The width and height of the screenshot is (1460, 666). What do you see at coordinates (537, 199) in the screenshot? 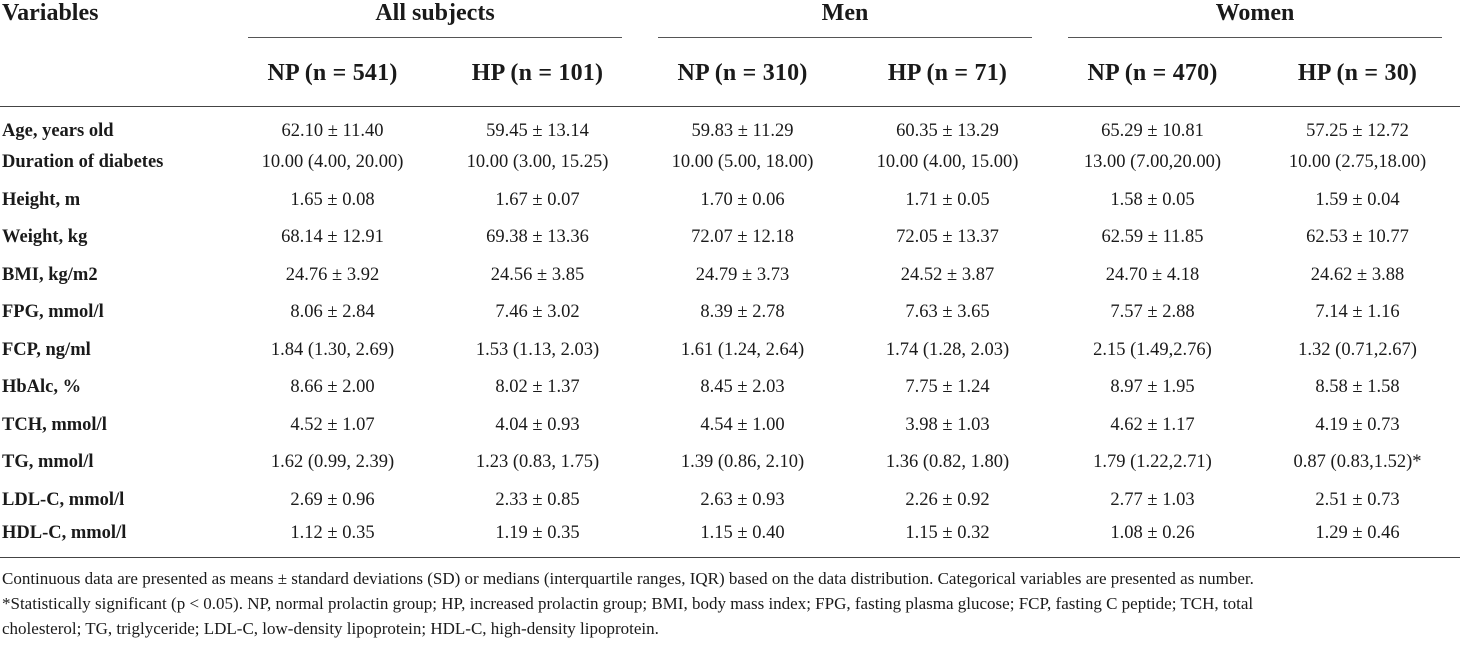
I see `table-cell: 1.67 ± 0.07` at bounding box center [537, 199].